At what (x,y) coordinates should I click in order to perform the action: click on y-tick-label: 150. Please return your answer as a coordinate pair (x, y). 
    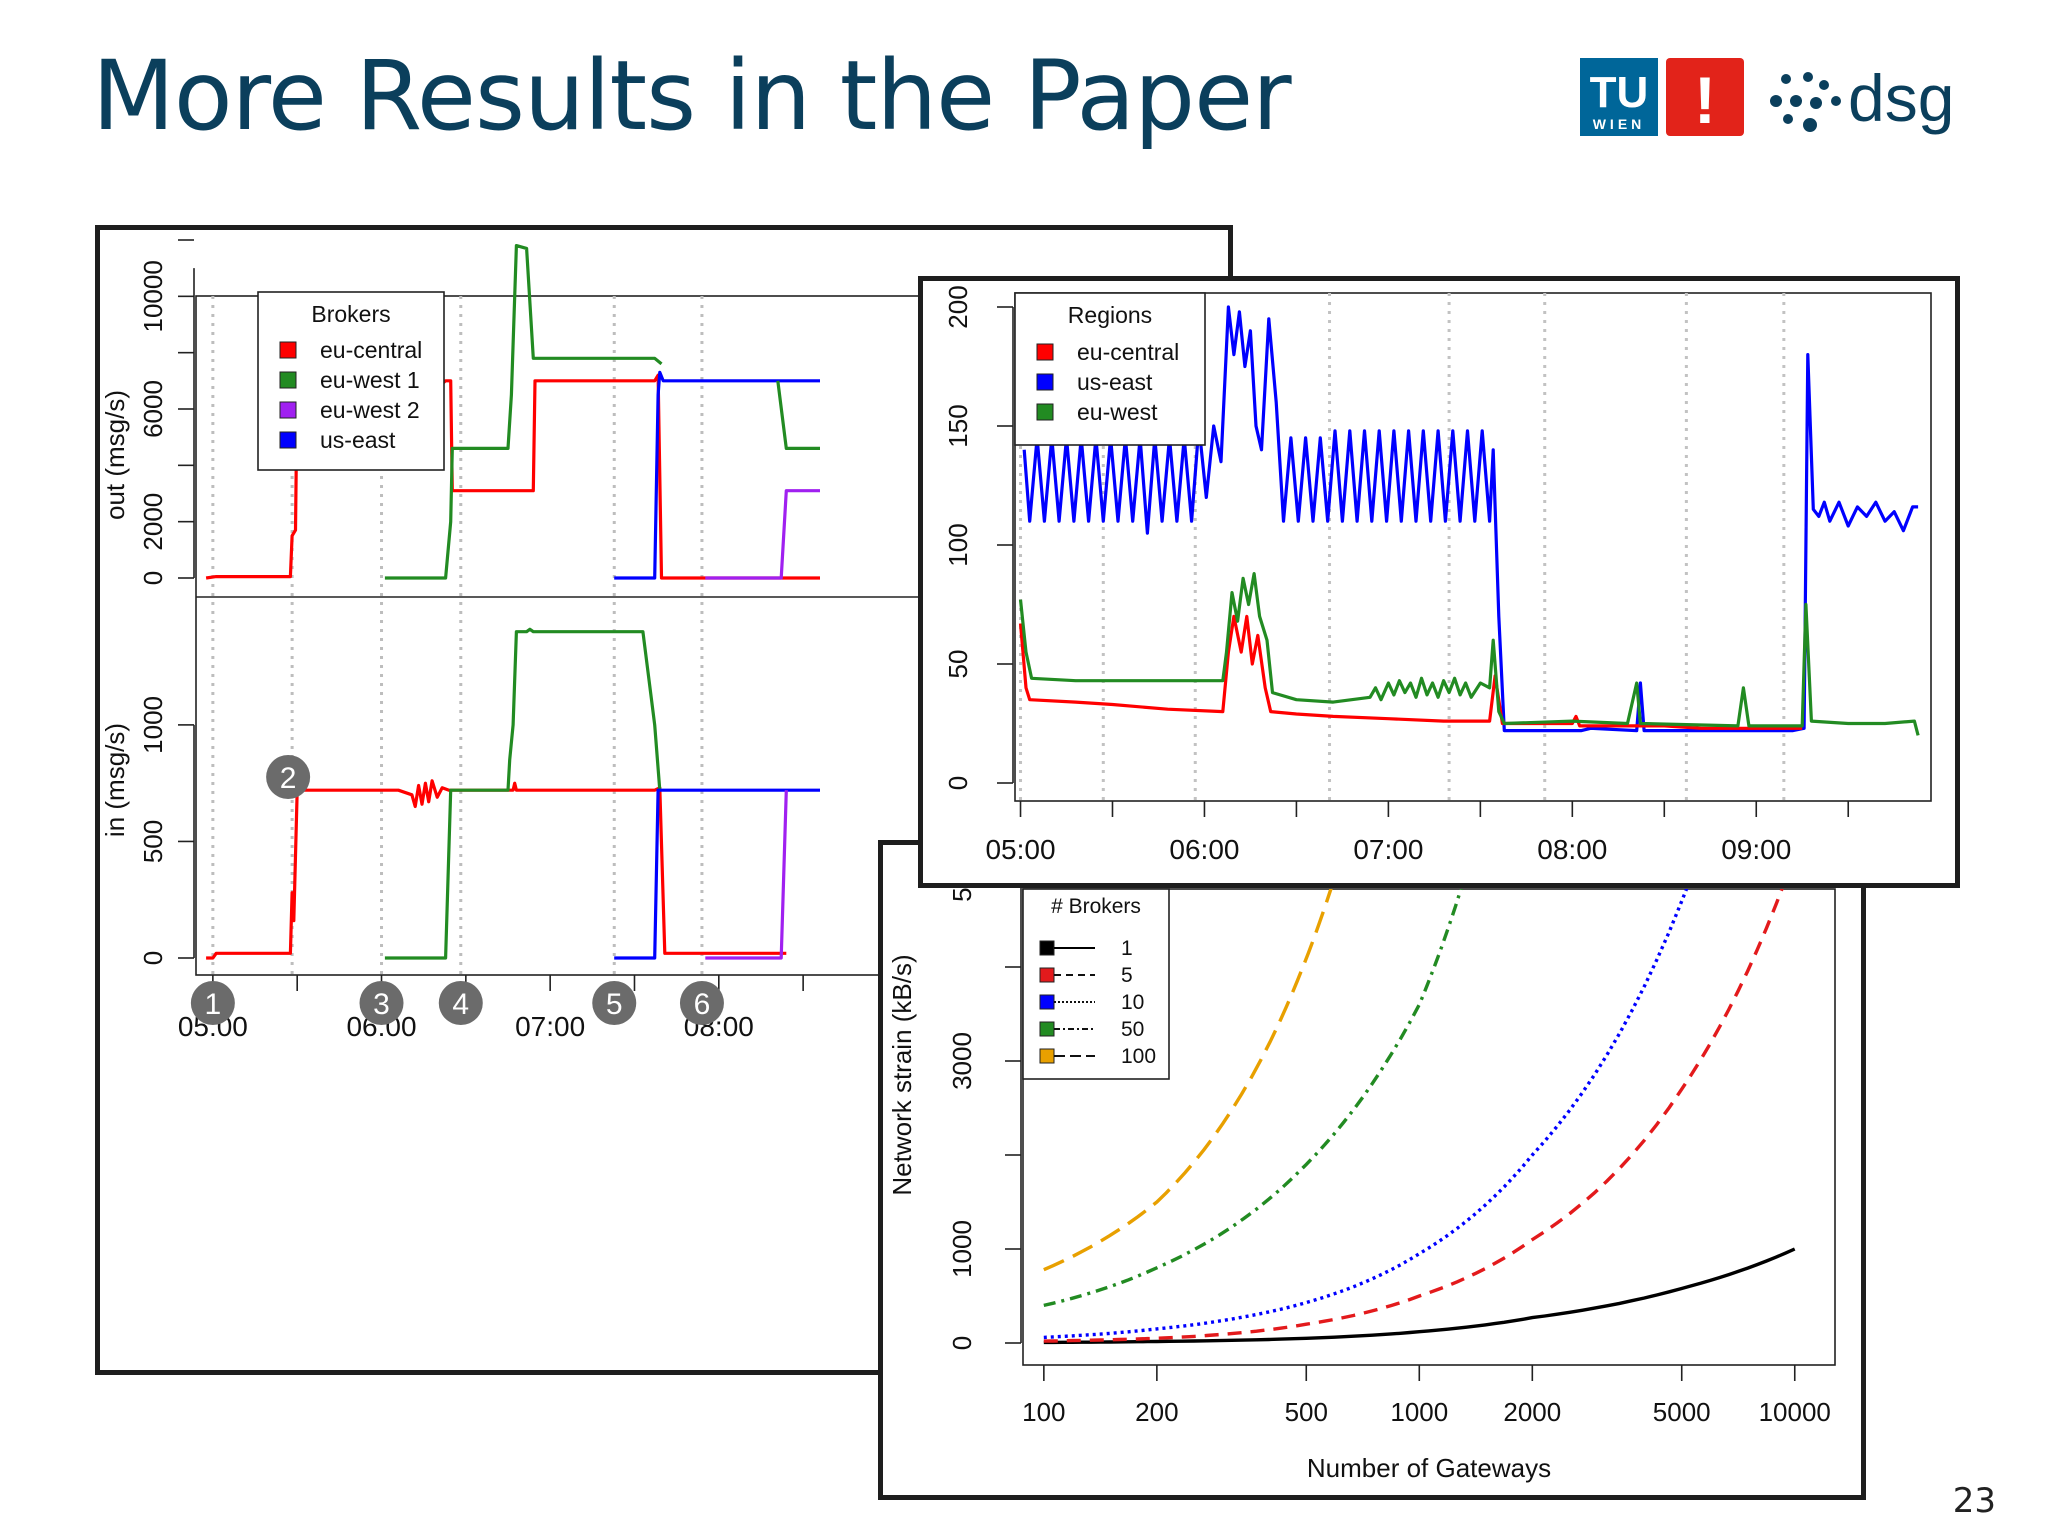
    Looking at the image, I should click on (958, 425).